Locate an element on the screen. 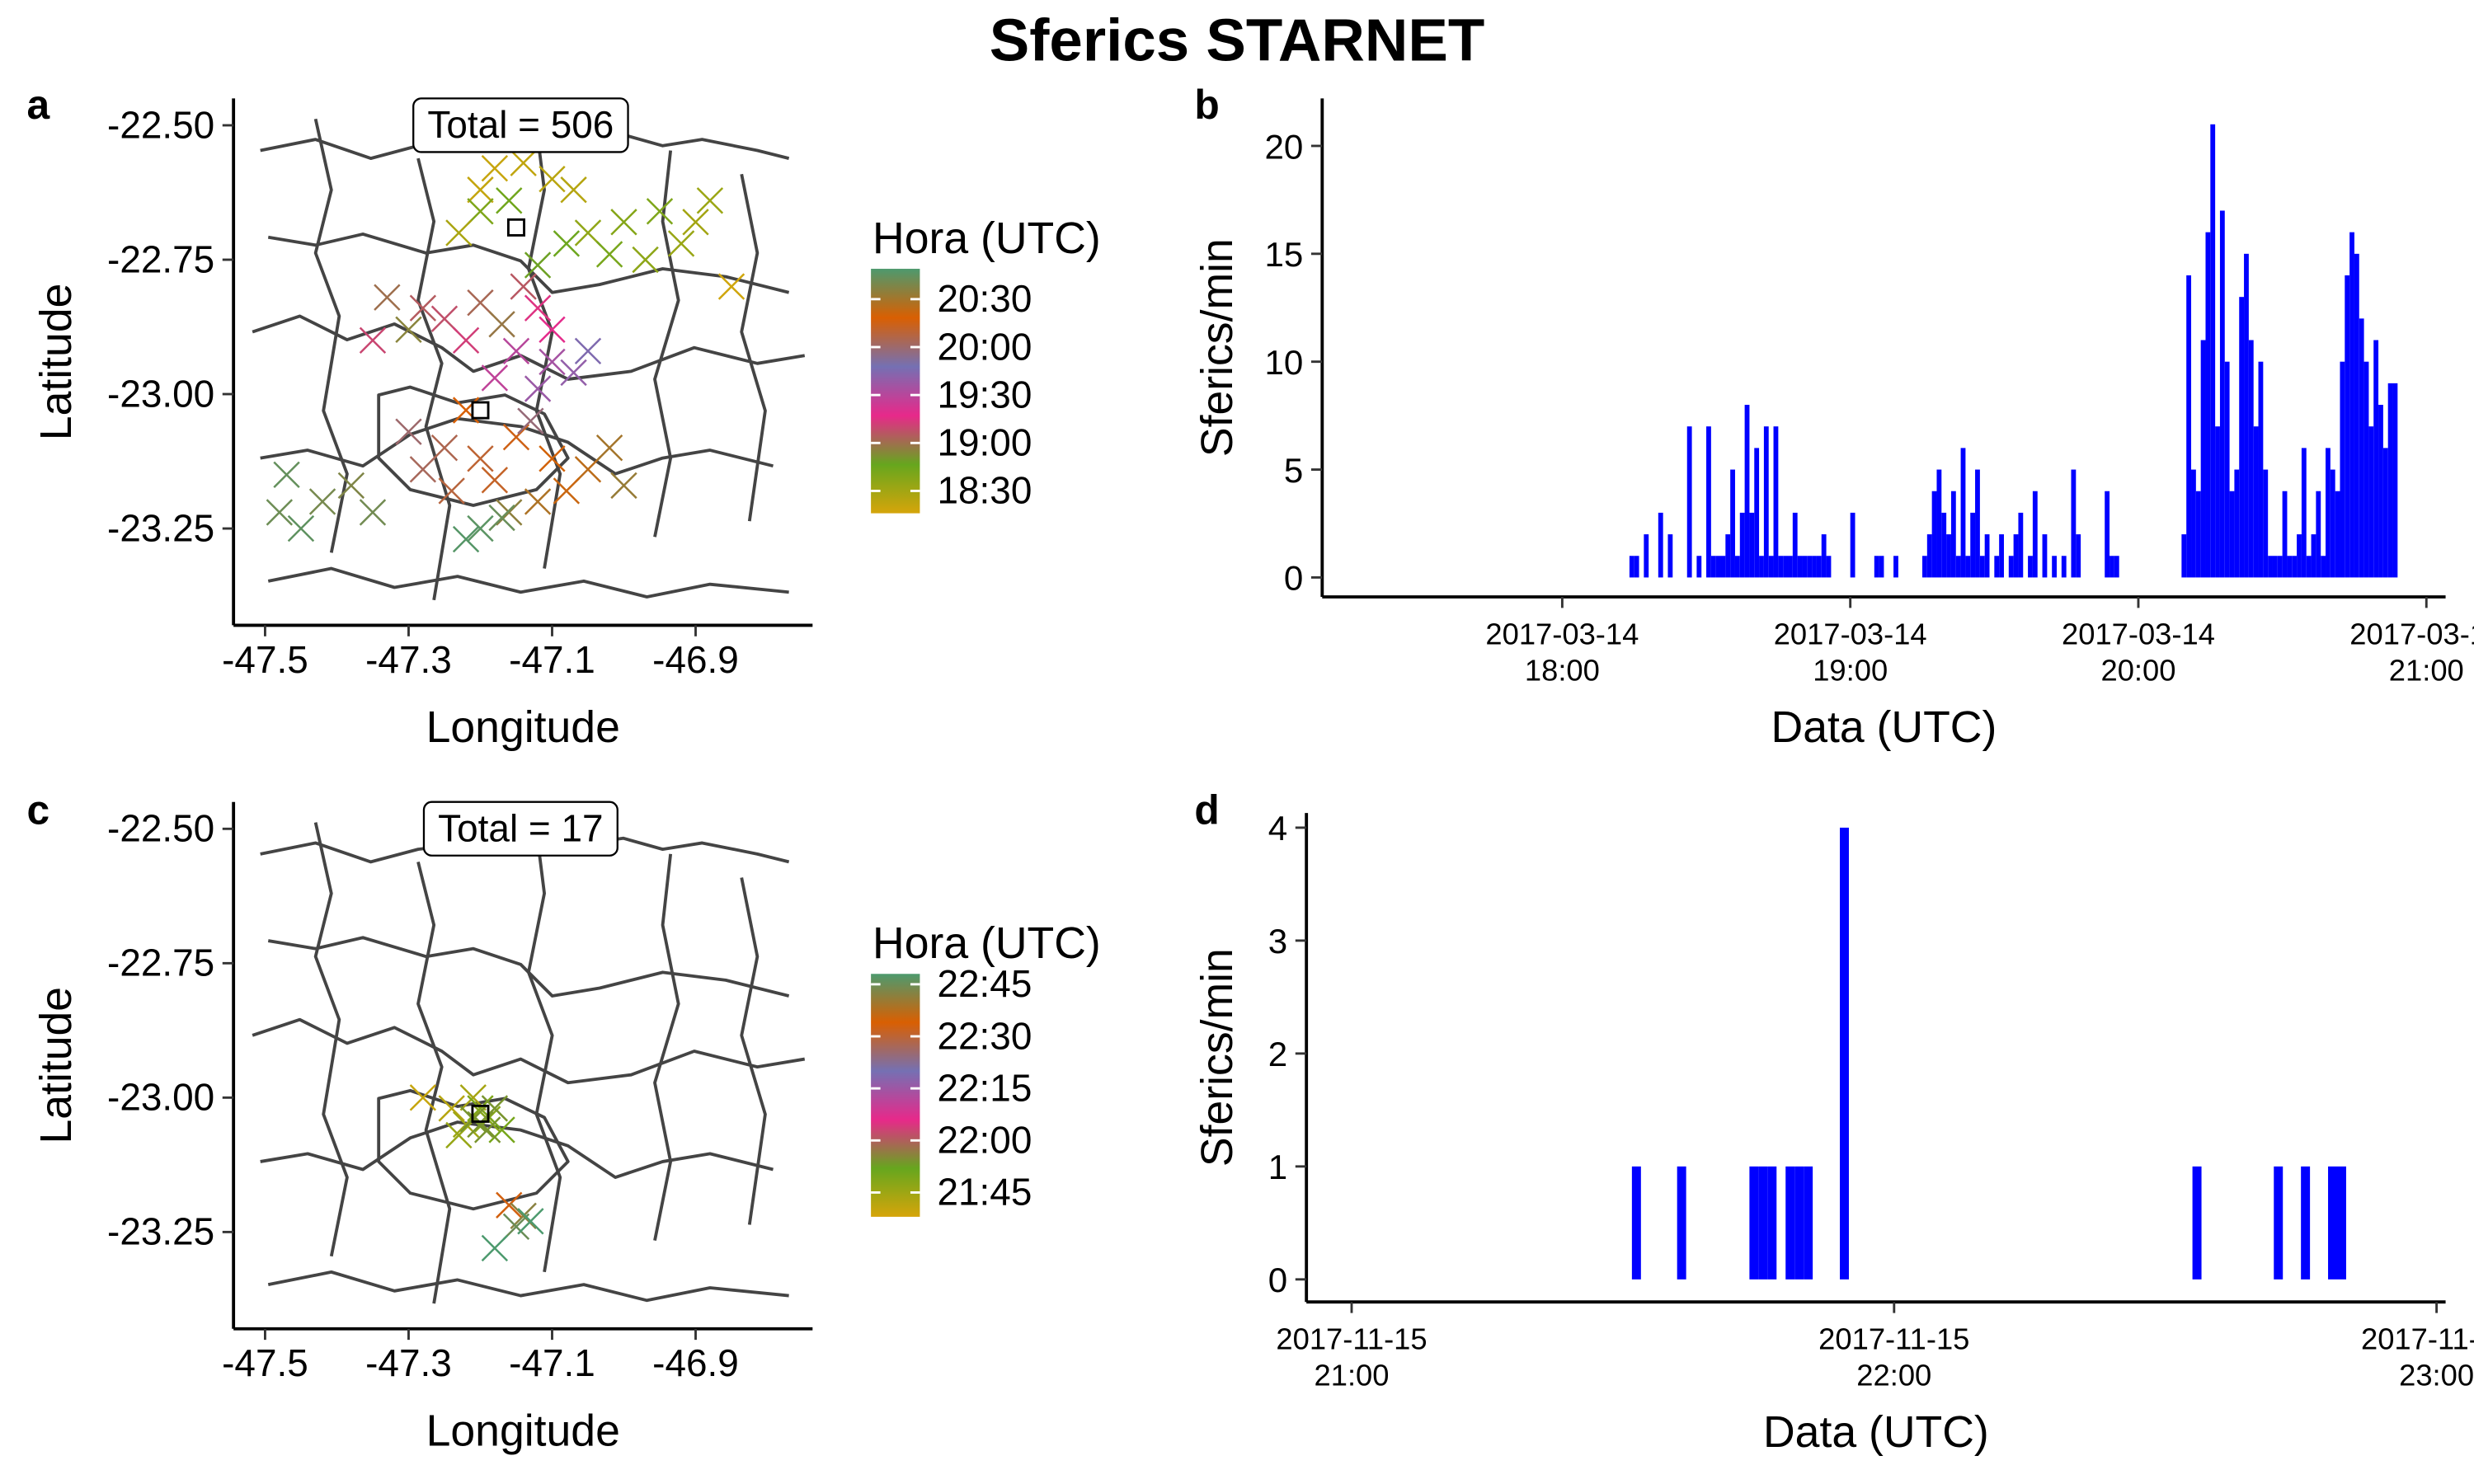  y-axis-title: Latitude is located at coordinates (56, 1065).